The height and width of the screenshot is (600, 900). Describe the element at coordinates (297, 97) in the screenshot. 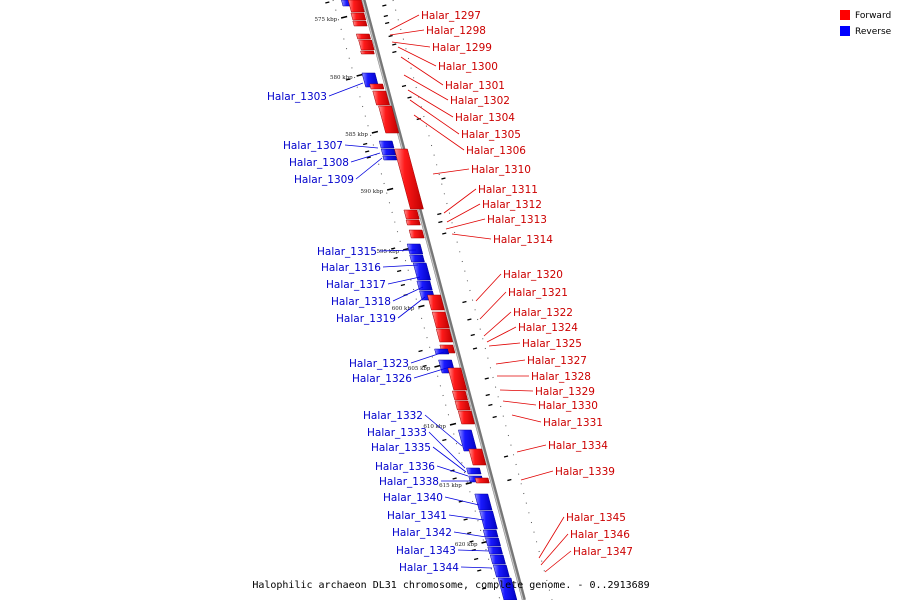

I see `reverse-gene-label: Halar_1303` at that location.